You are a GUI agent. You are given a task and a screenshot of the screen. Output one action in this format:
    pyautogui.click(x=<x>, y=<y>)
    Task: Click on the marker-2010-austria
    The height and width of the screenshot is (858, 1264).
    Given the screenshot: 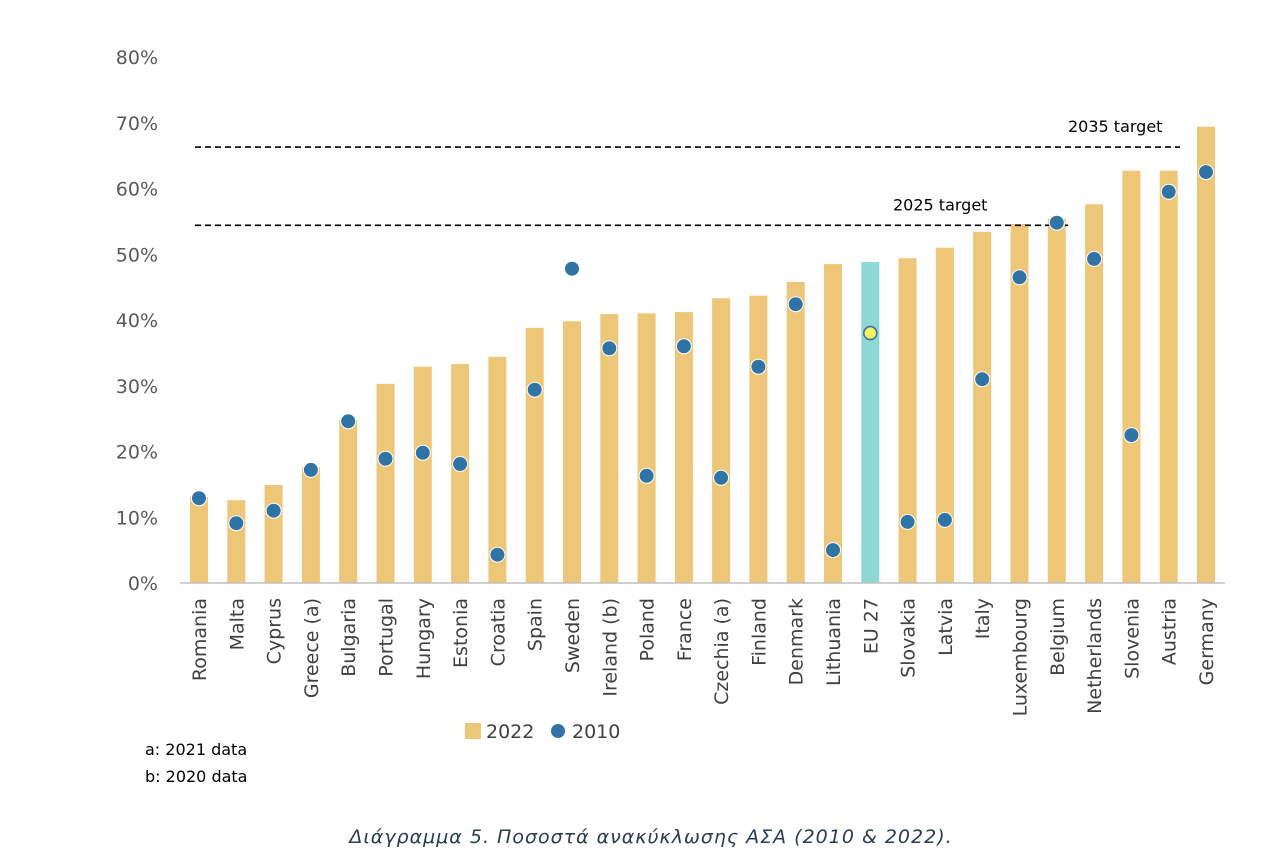 What is the action you would take?
    pyautogui.click(x=1168, y=191)
    